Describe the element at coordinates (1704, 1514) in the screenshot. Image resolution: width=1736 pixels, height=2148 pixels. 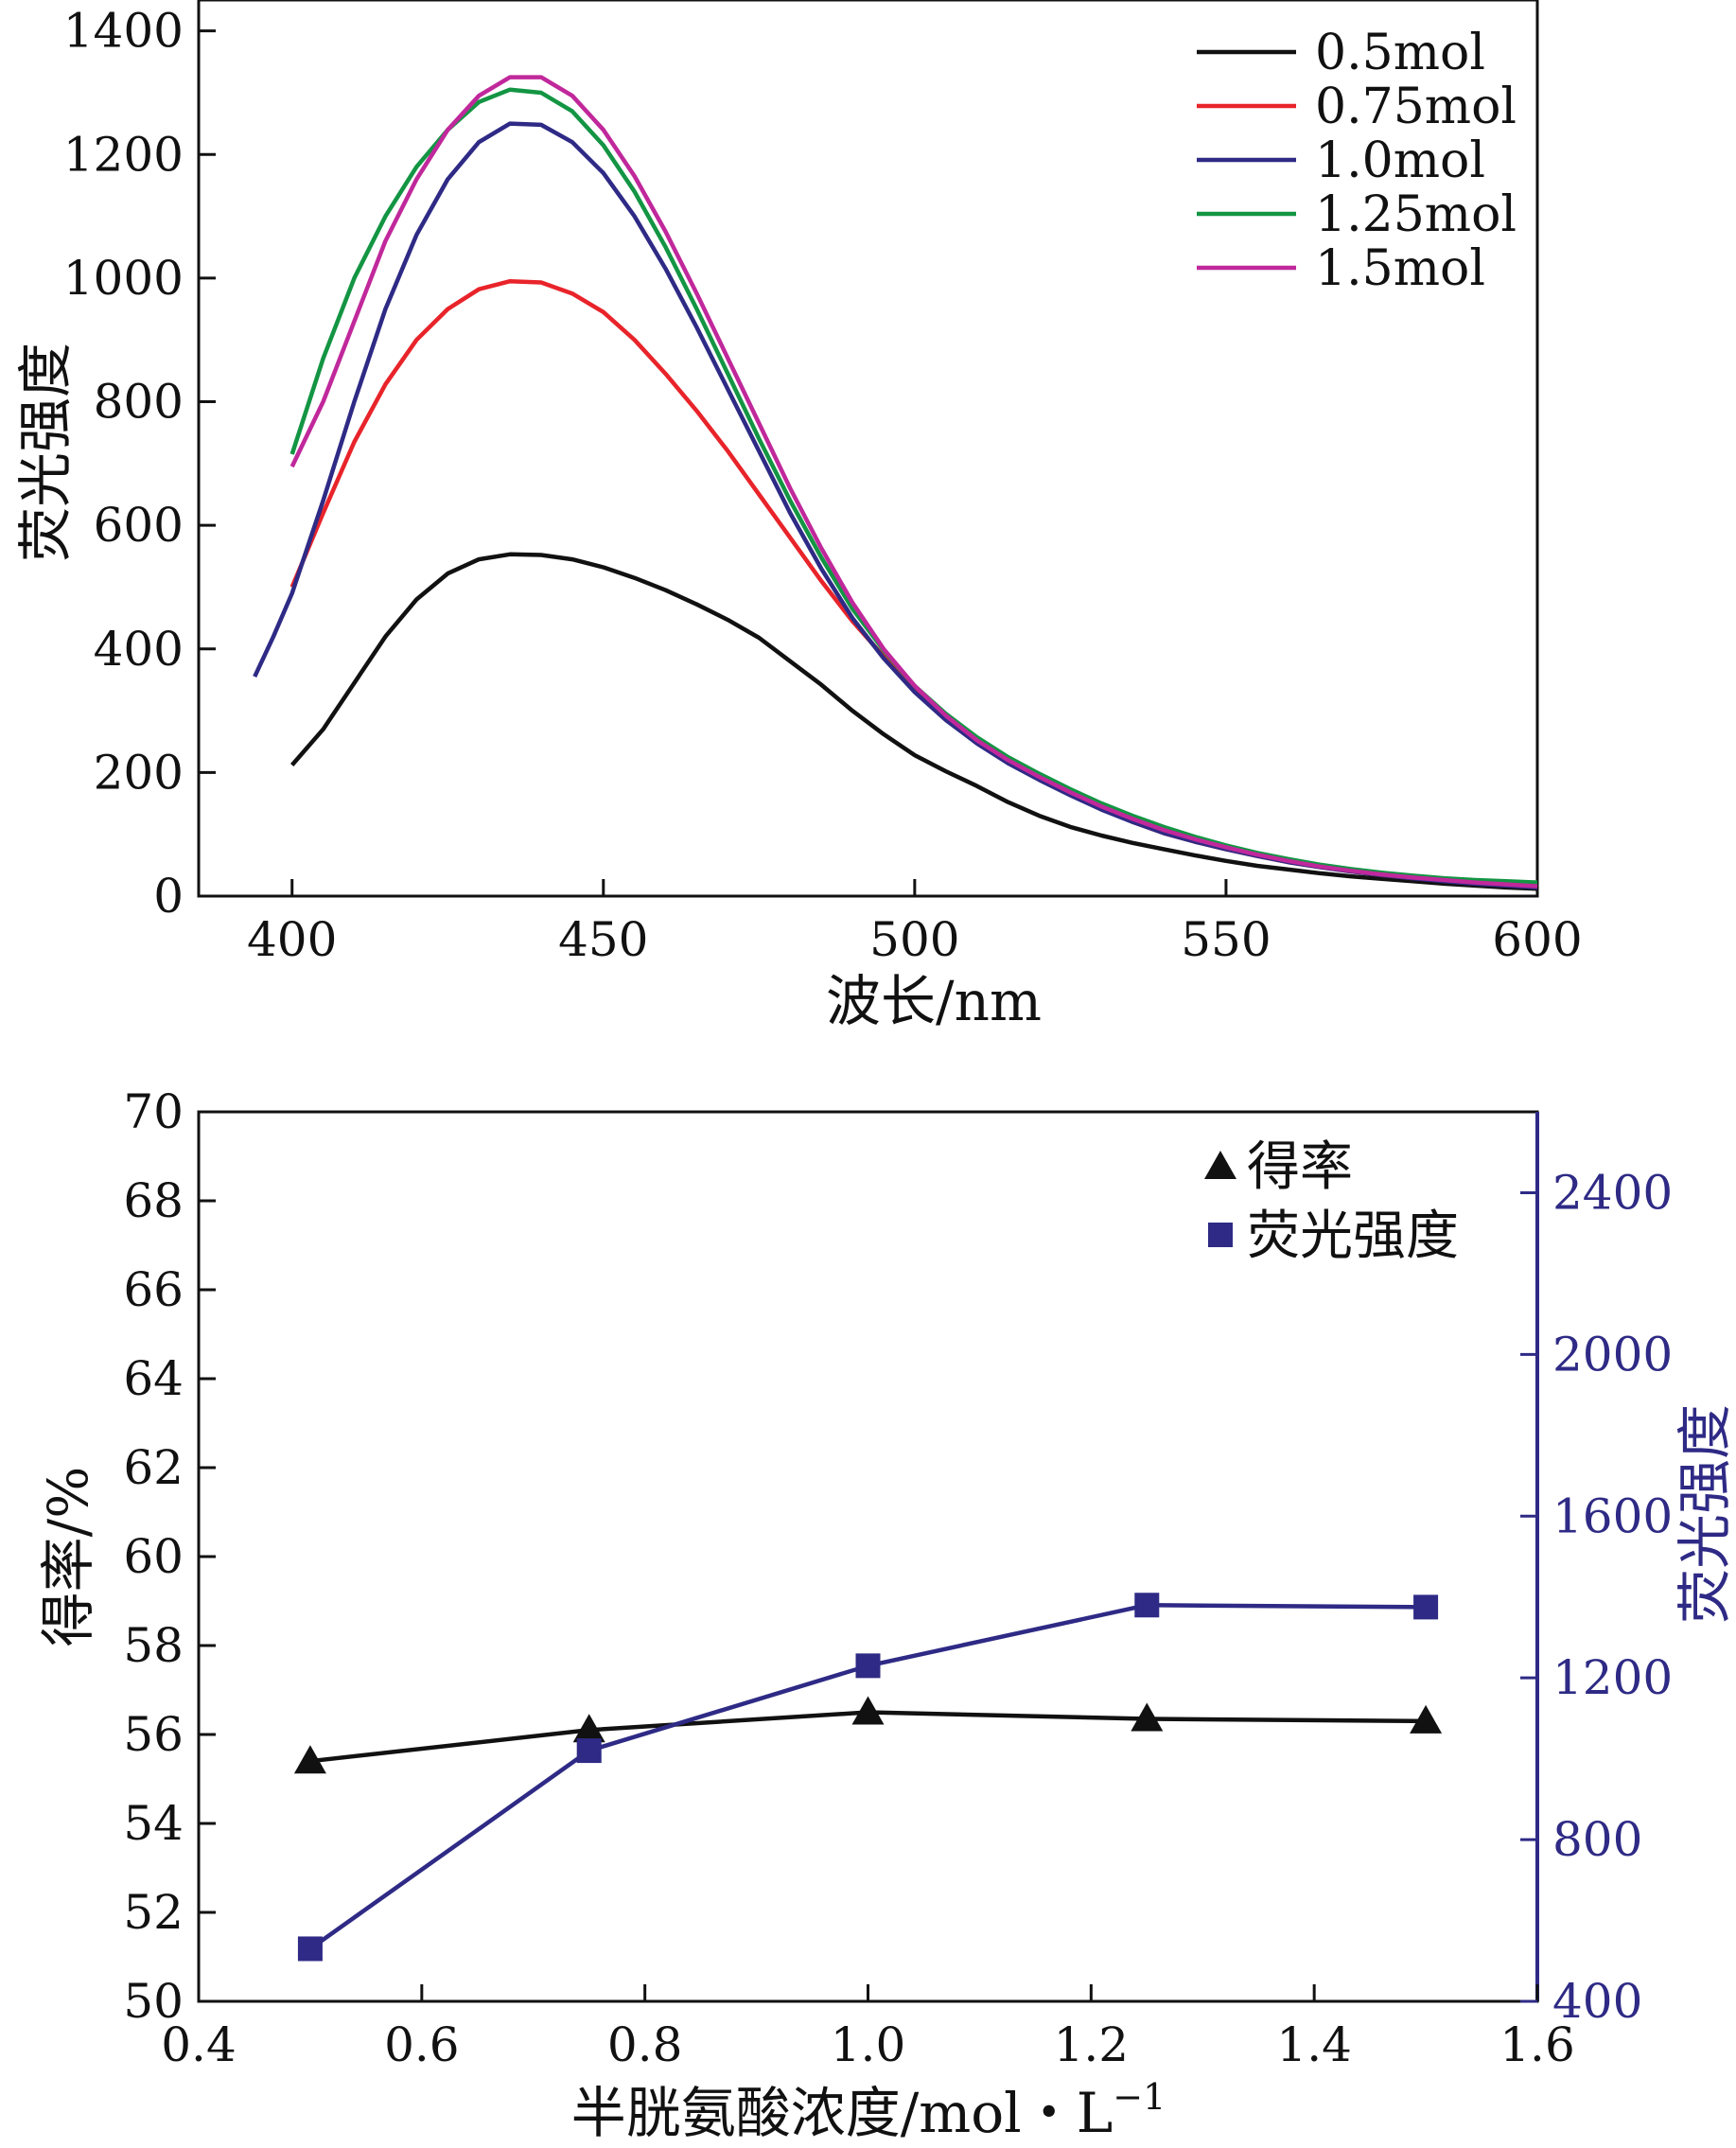
I see `yield-right-y-axis-title: 荧光强度` at that location.